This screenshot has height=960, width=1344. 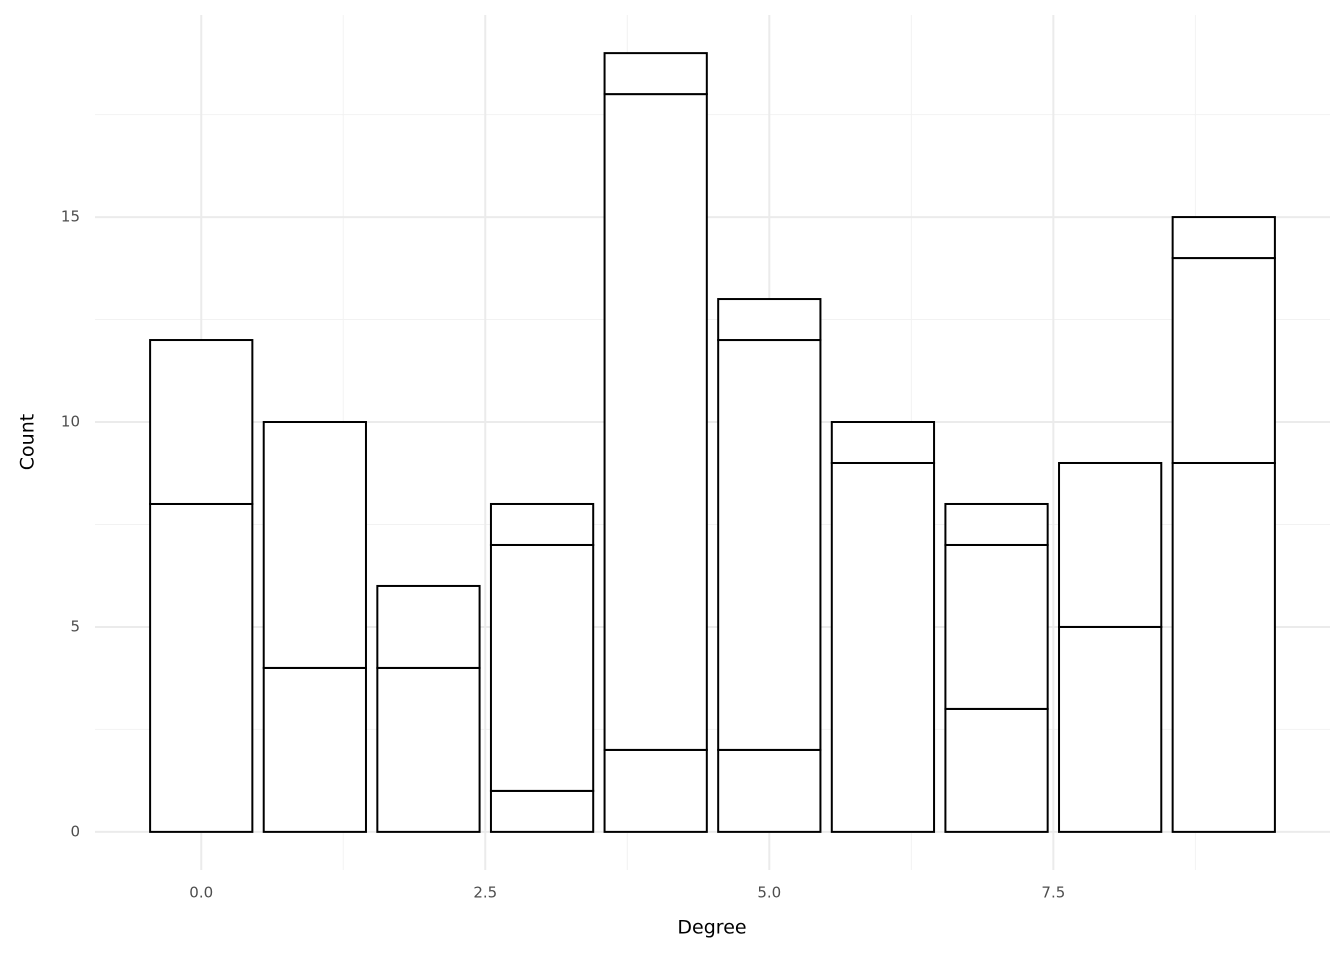 What do you see at coordinates (1053, 893) in the screenshot?
I see `x-tick-label: 7.5` at bounding box center [1053, 893].